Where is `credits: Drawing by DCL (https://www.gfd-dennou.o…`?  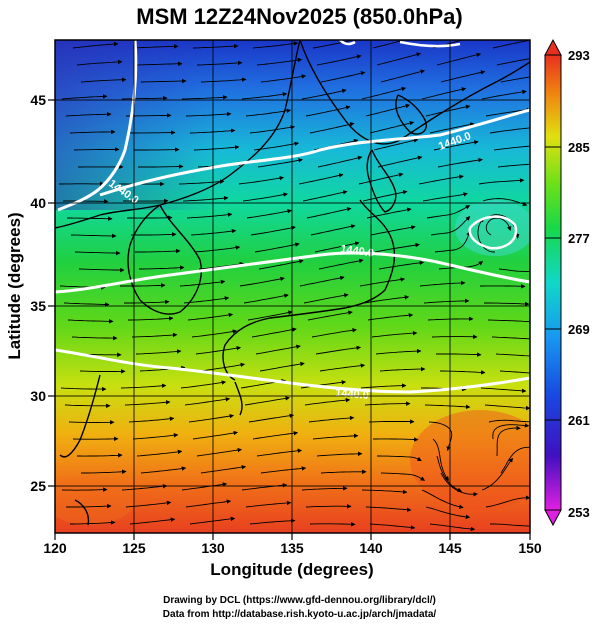
credits: Drawing by DCL (https://www.gfd-dennou.o… is located at coordinates (299, 608).